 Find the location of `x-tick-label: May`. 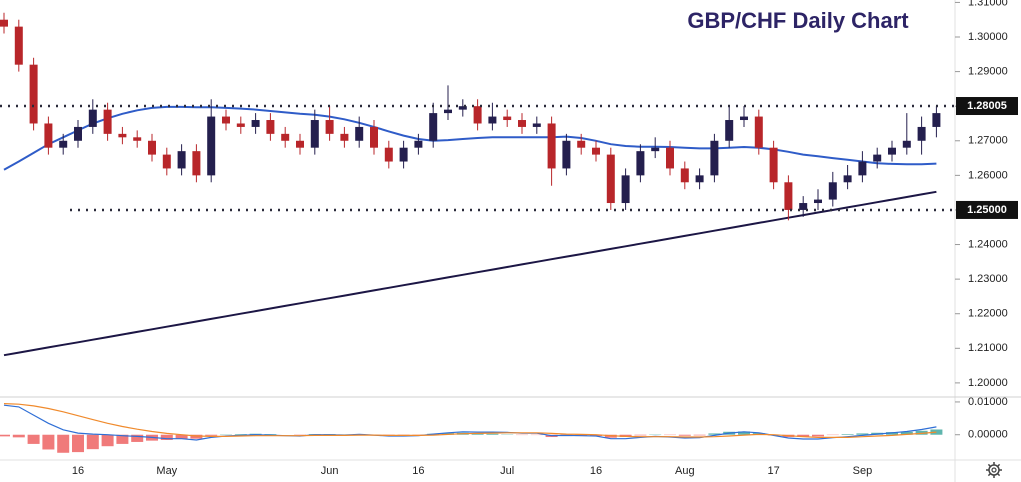

x-tick-label: May is located at coordinates (166, 471).